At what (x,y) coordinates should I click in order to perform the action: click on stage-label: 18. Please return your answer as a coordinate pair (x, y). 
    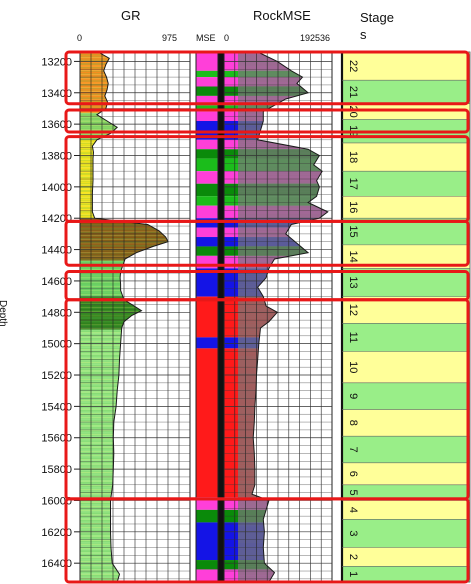
    Looking at the image, I should click on (353, 157).